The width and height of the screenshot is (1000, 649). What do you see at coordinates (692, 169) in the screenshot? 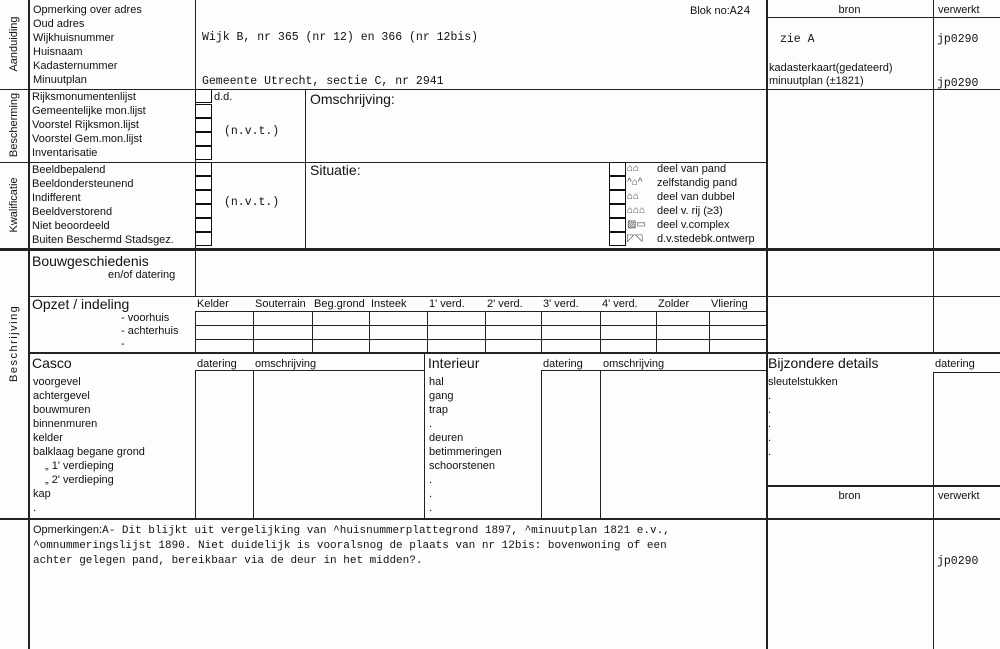
I see `situatie-option: deel van pand` at bounding box center [692, 169].